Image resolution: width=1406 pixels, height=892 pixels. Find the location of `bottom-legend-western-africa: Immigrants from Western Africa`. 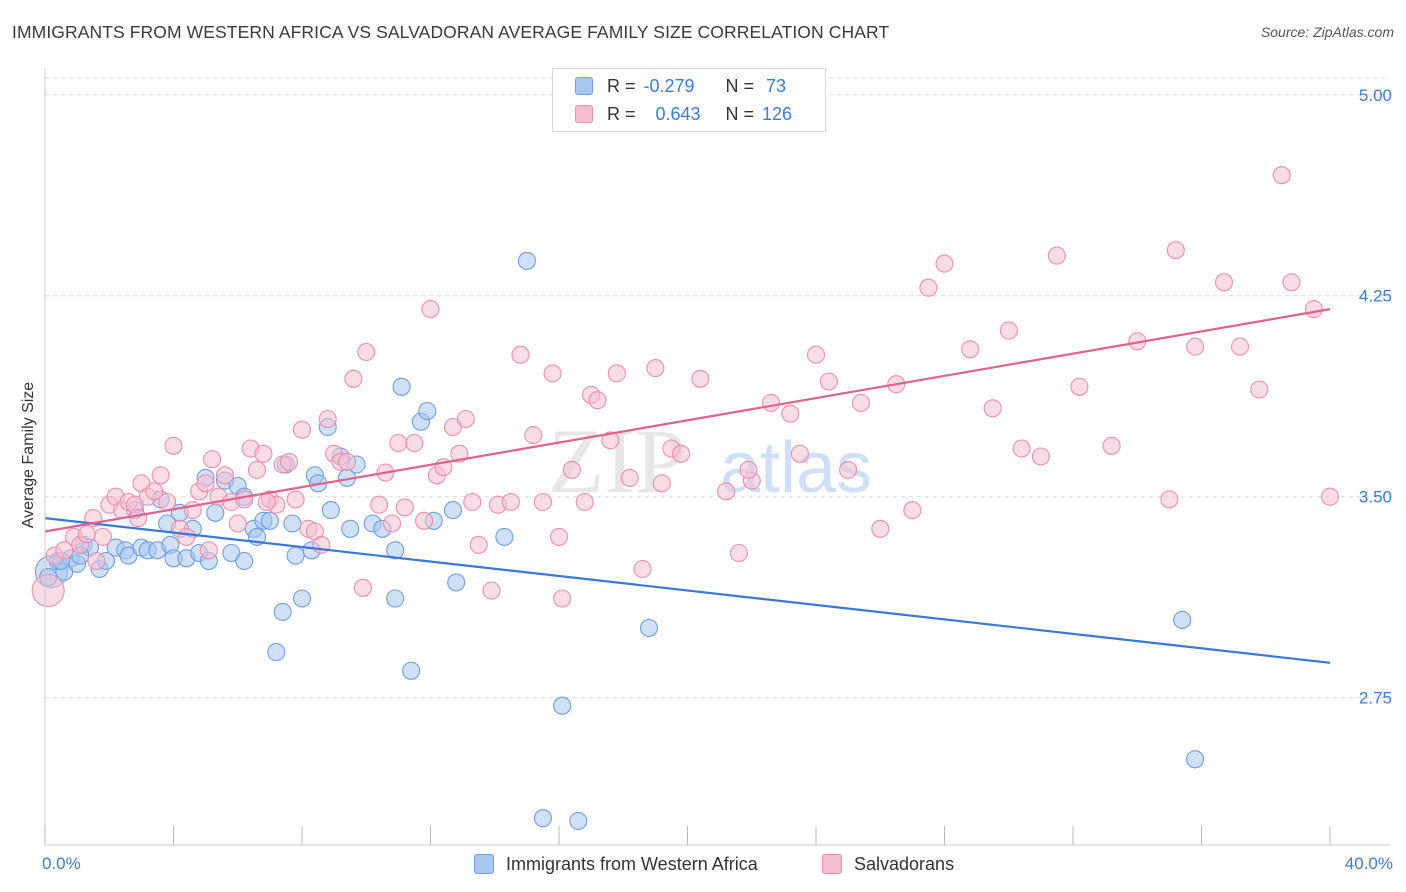

bottom-legend-western-africa: Immigrants from Western Africa is located at coordinates (616, 864).